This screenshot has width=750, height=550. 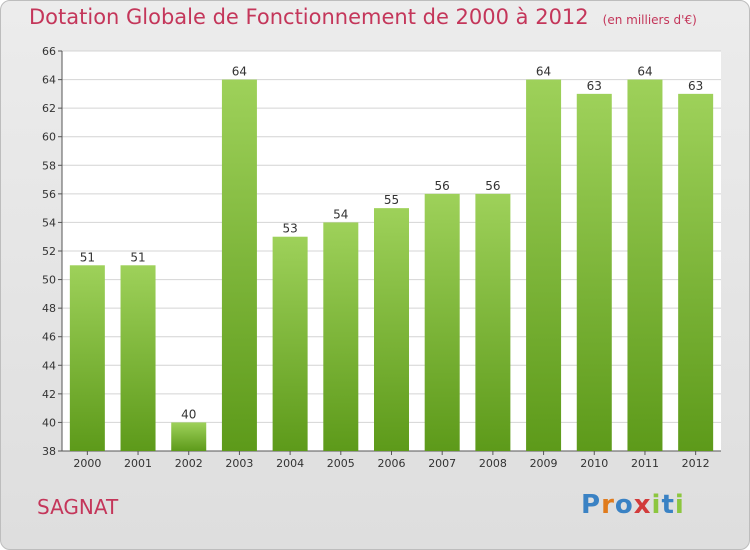 What do you see at coordinates (49, 451) in the screenshot?
I see `y-tick-label: 38` at bounding box center [49, 451].